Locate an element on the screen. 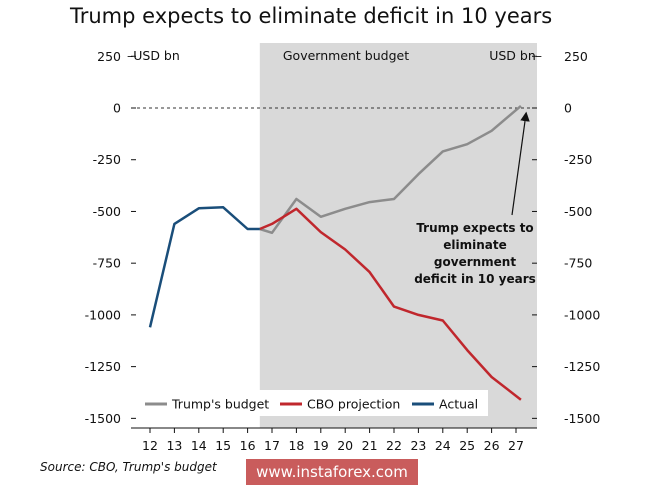 The width and height of the screenshot is (665, 487). x-tick-label: 14 is located at coordinates (199, 445).